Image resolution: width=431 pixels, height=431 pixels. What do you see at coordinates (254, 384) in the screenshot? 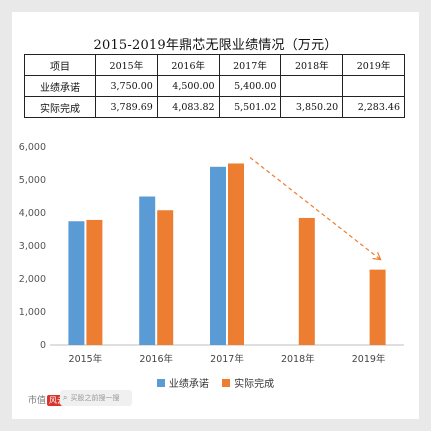
I see `legend-label: 实际完成` at bounding box center [254, 384].